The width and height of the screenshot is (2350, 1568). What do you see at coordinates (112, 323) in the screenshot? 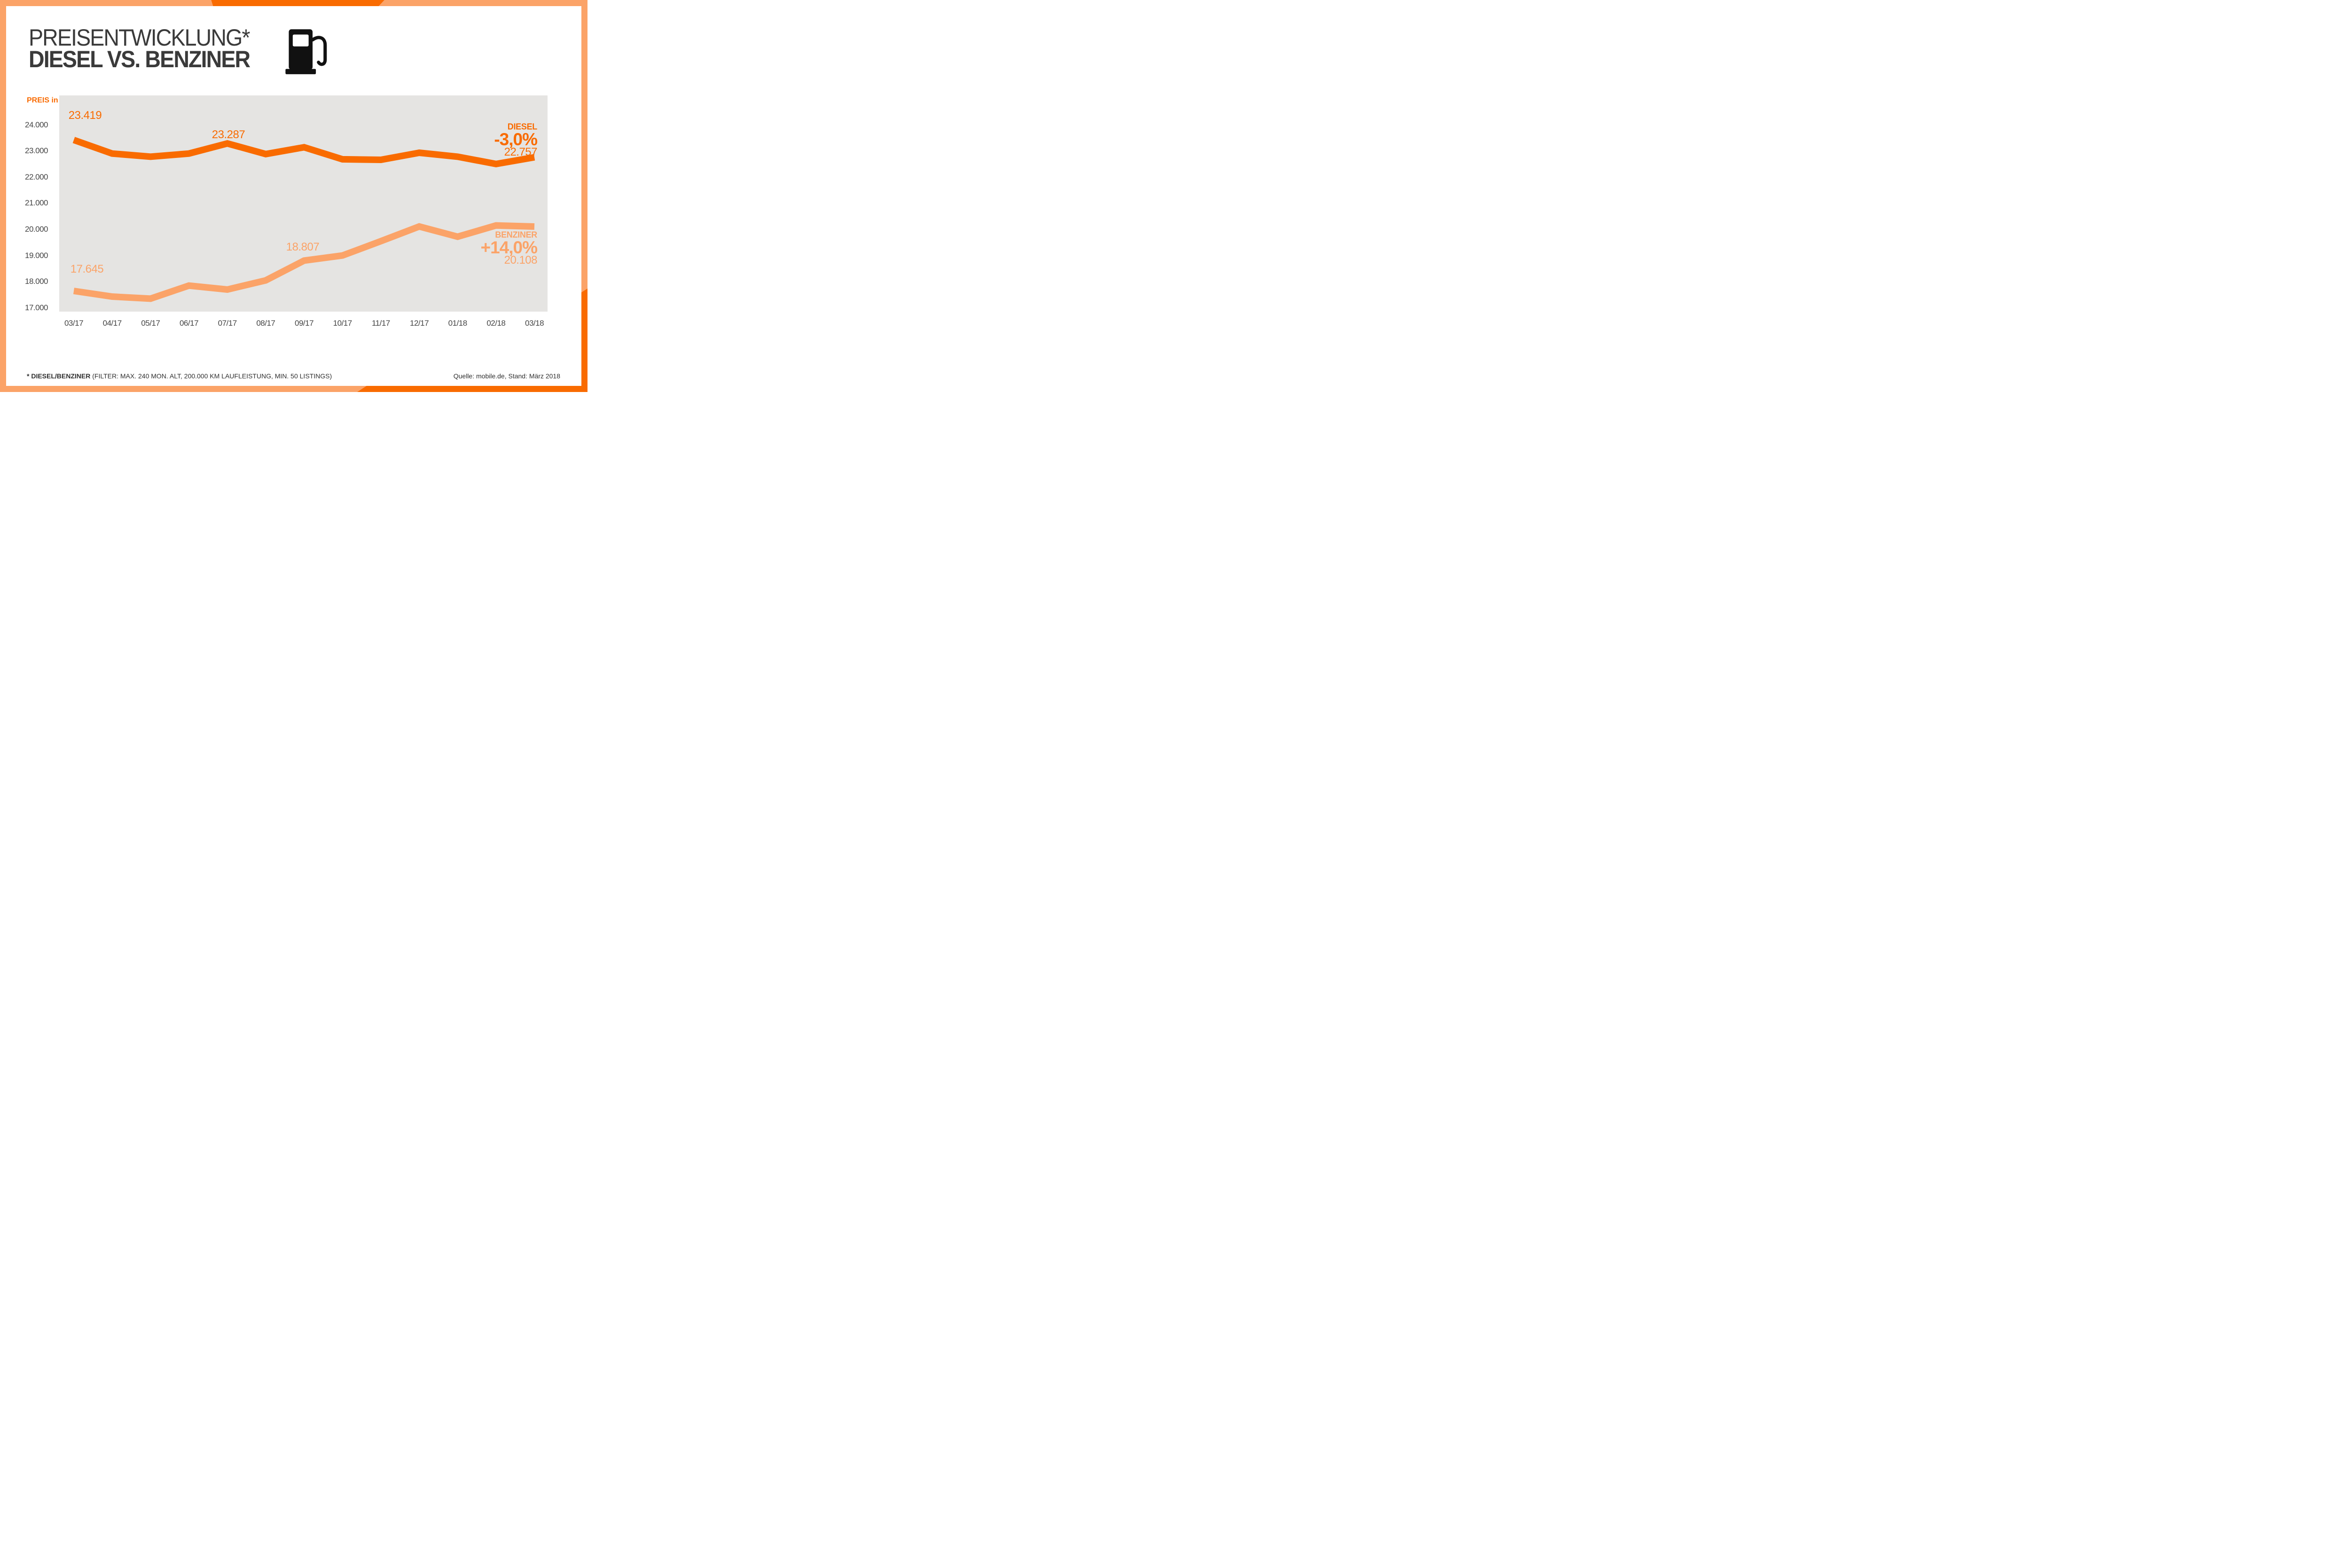
I see `x-tick-label: 04/17` at bounding box center [112, 323].